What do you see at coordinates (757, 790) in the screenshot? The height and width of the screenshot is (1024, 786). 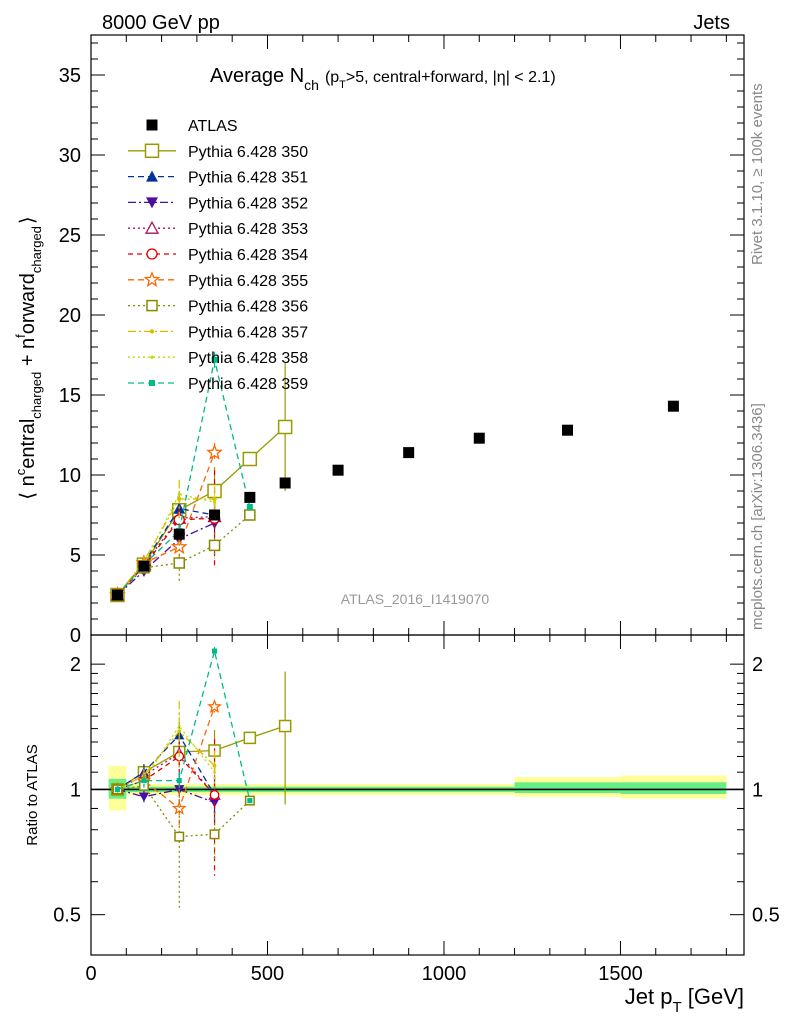 I see `ratio-ytick-label-right: 1` at bounding box center [757, 790].